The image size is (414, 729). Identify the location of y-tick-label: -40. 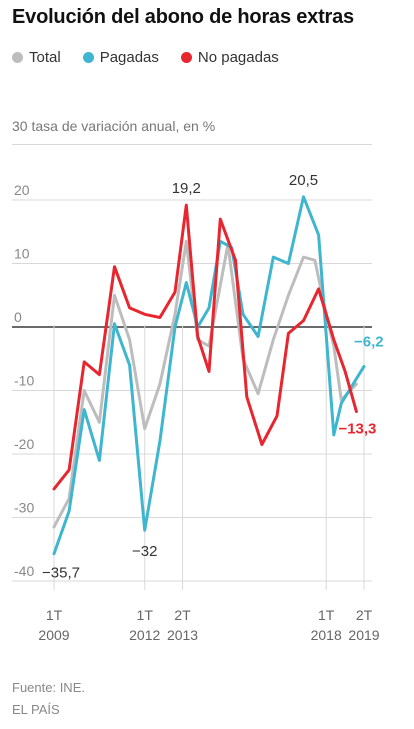
(24, 571).